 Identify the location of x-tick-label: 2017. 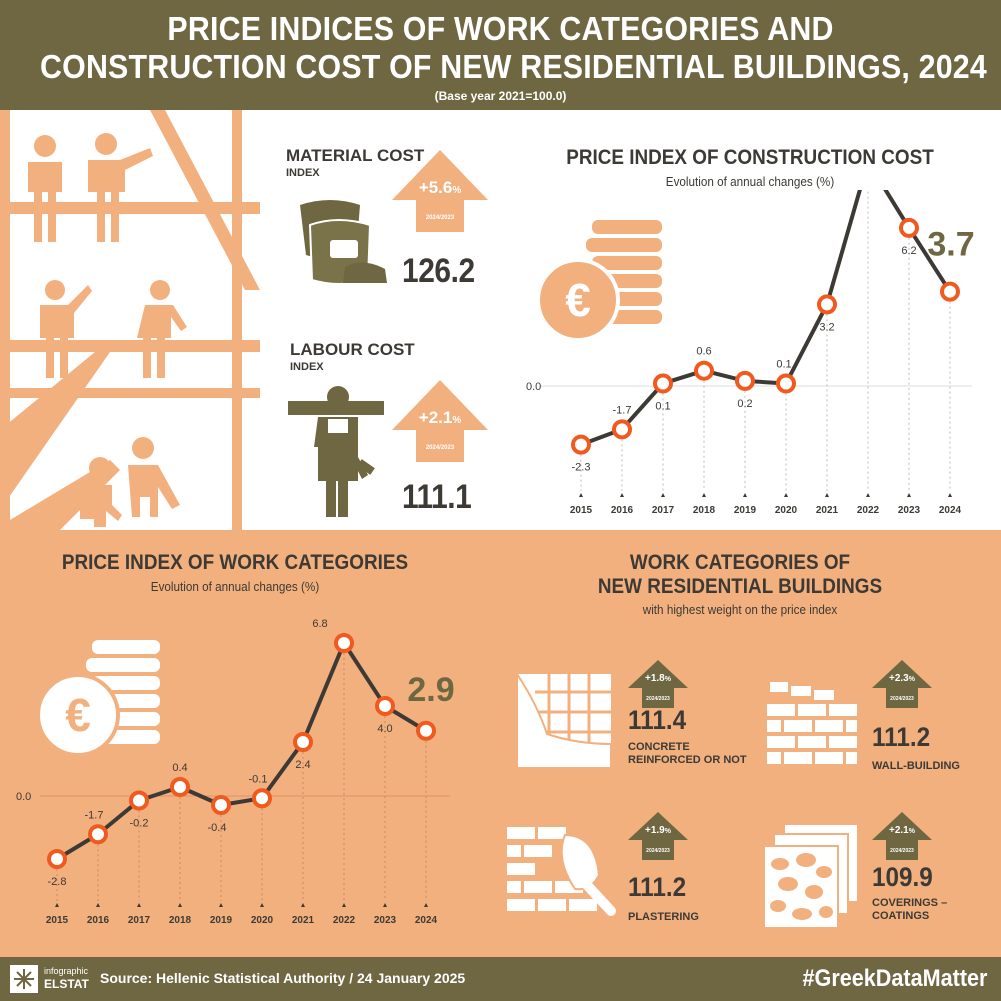
(663, 510).